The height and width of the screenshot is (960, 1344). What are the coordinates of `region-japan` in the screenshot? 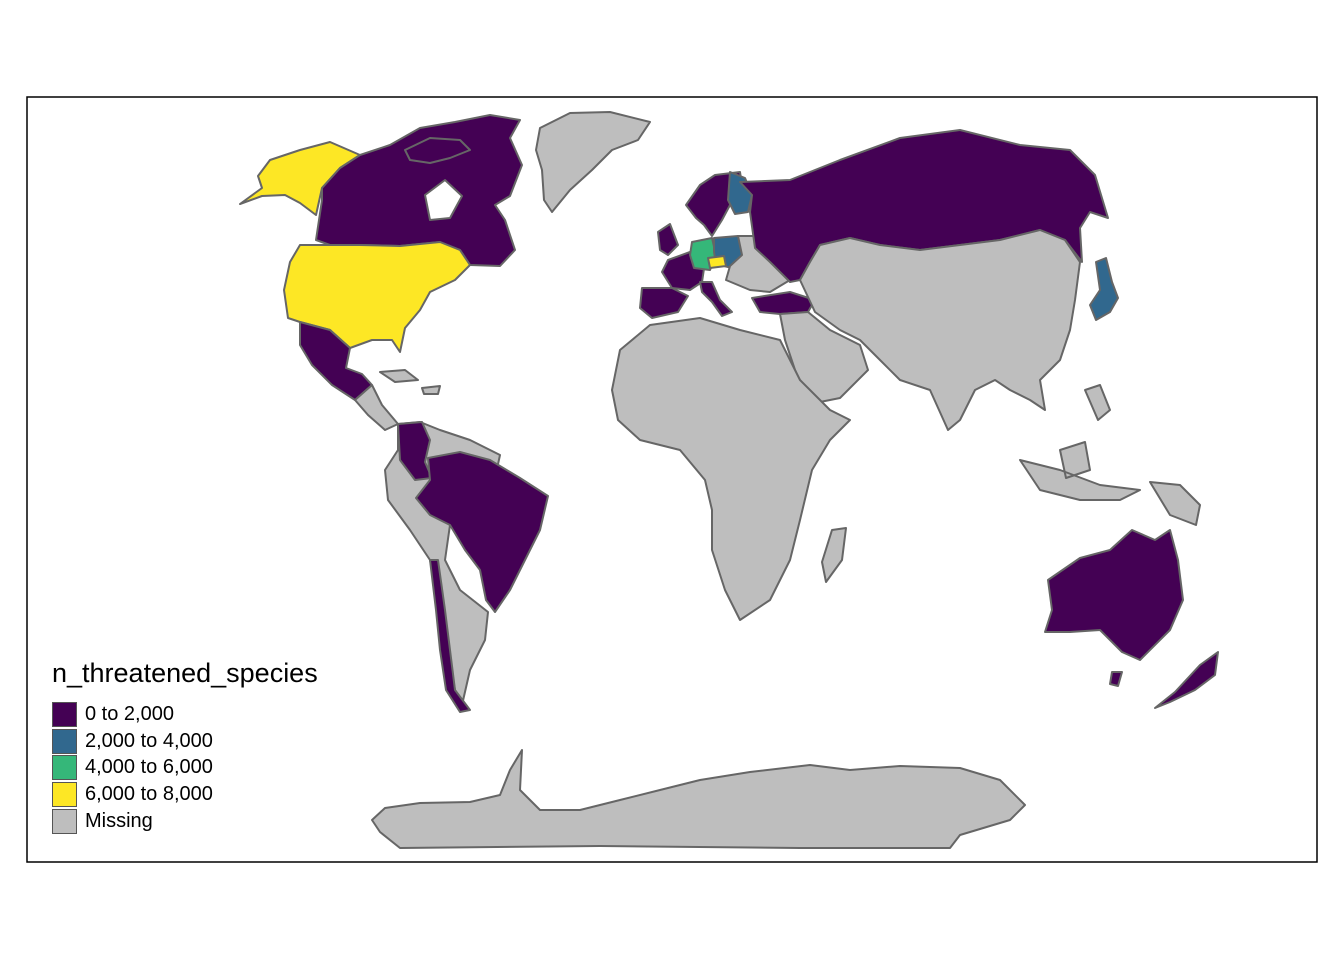 It's located at (1104, 289).